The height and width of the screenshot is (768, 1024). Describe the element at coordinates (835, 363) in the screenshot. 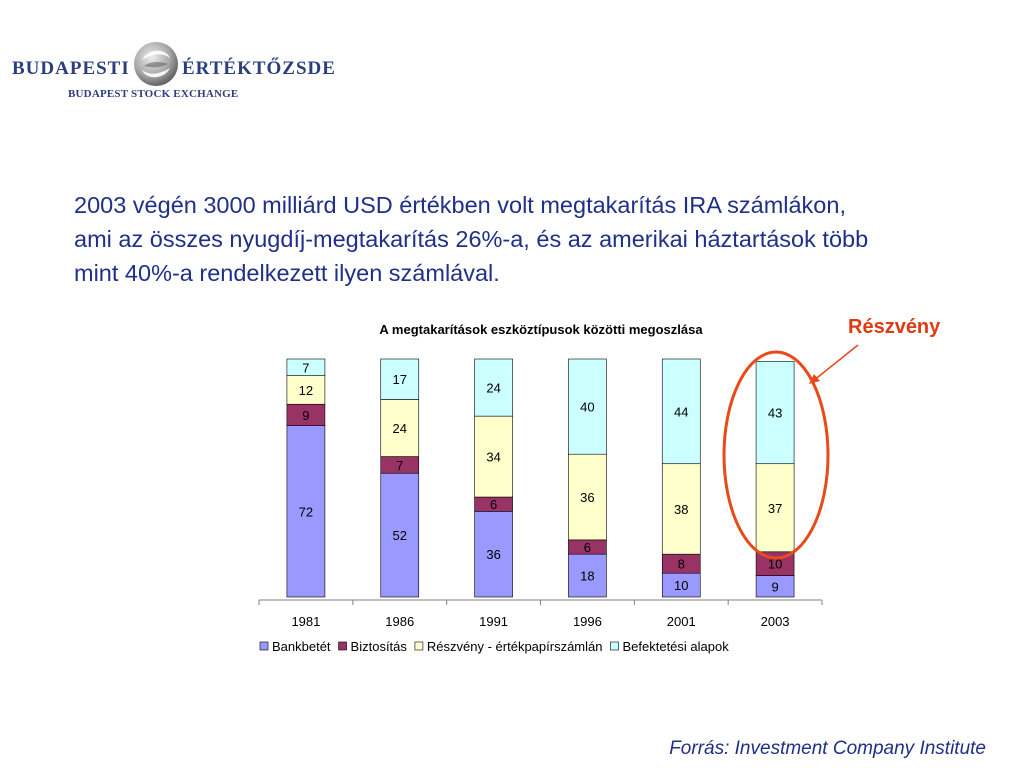

I see `callout-arrow` at that location.